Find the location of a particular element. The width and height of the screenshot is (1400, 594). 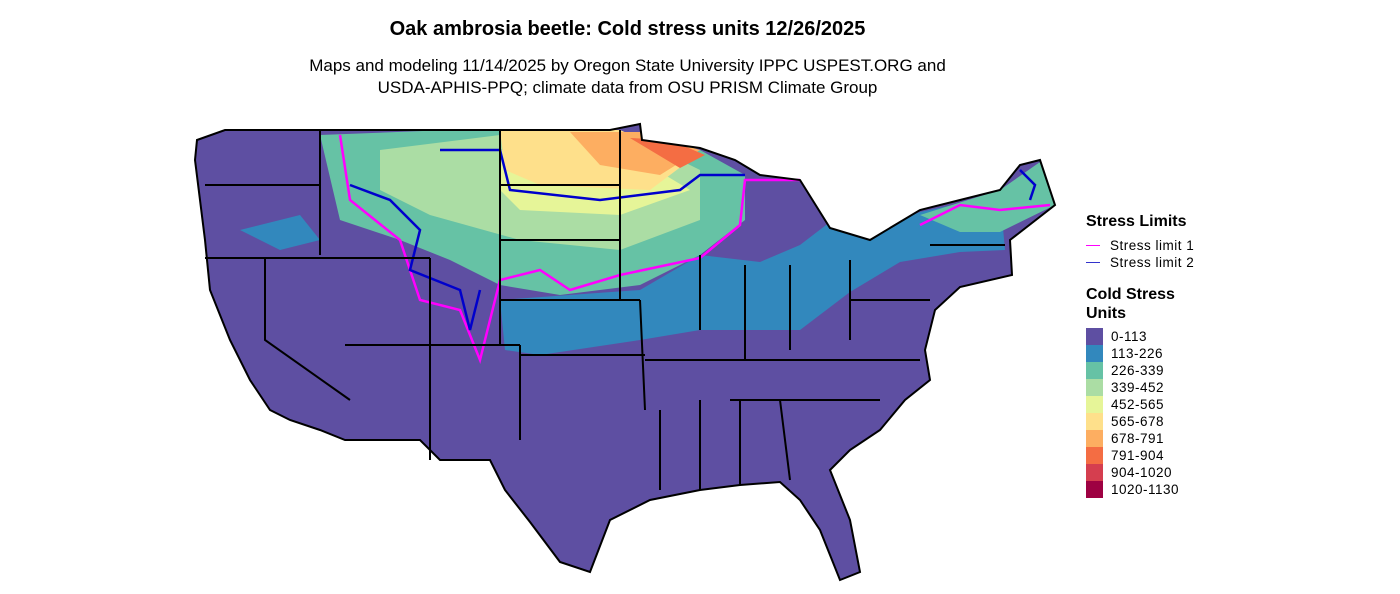

legend-title-line: Units is located at coordinates (1106, 313).